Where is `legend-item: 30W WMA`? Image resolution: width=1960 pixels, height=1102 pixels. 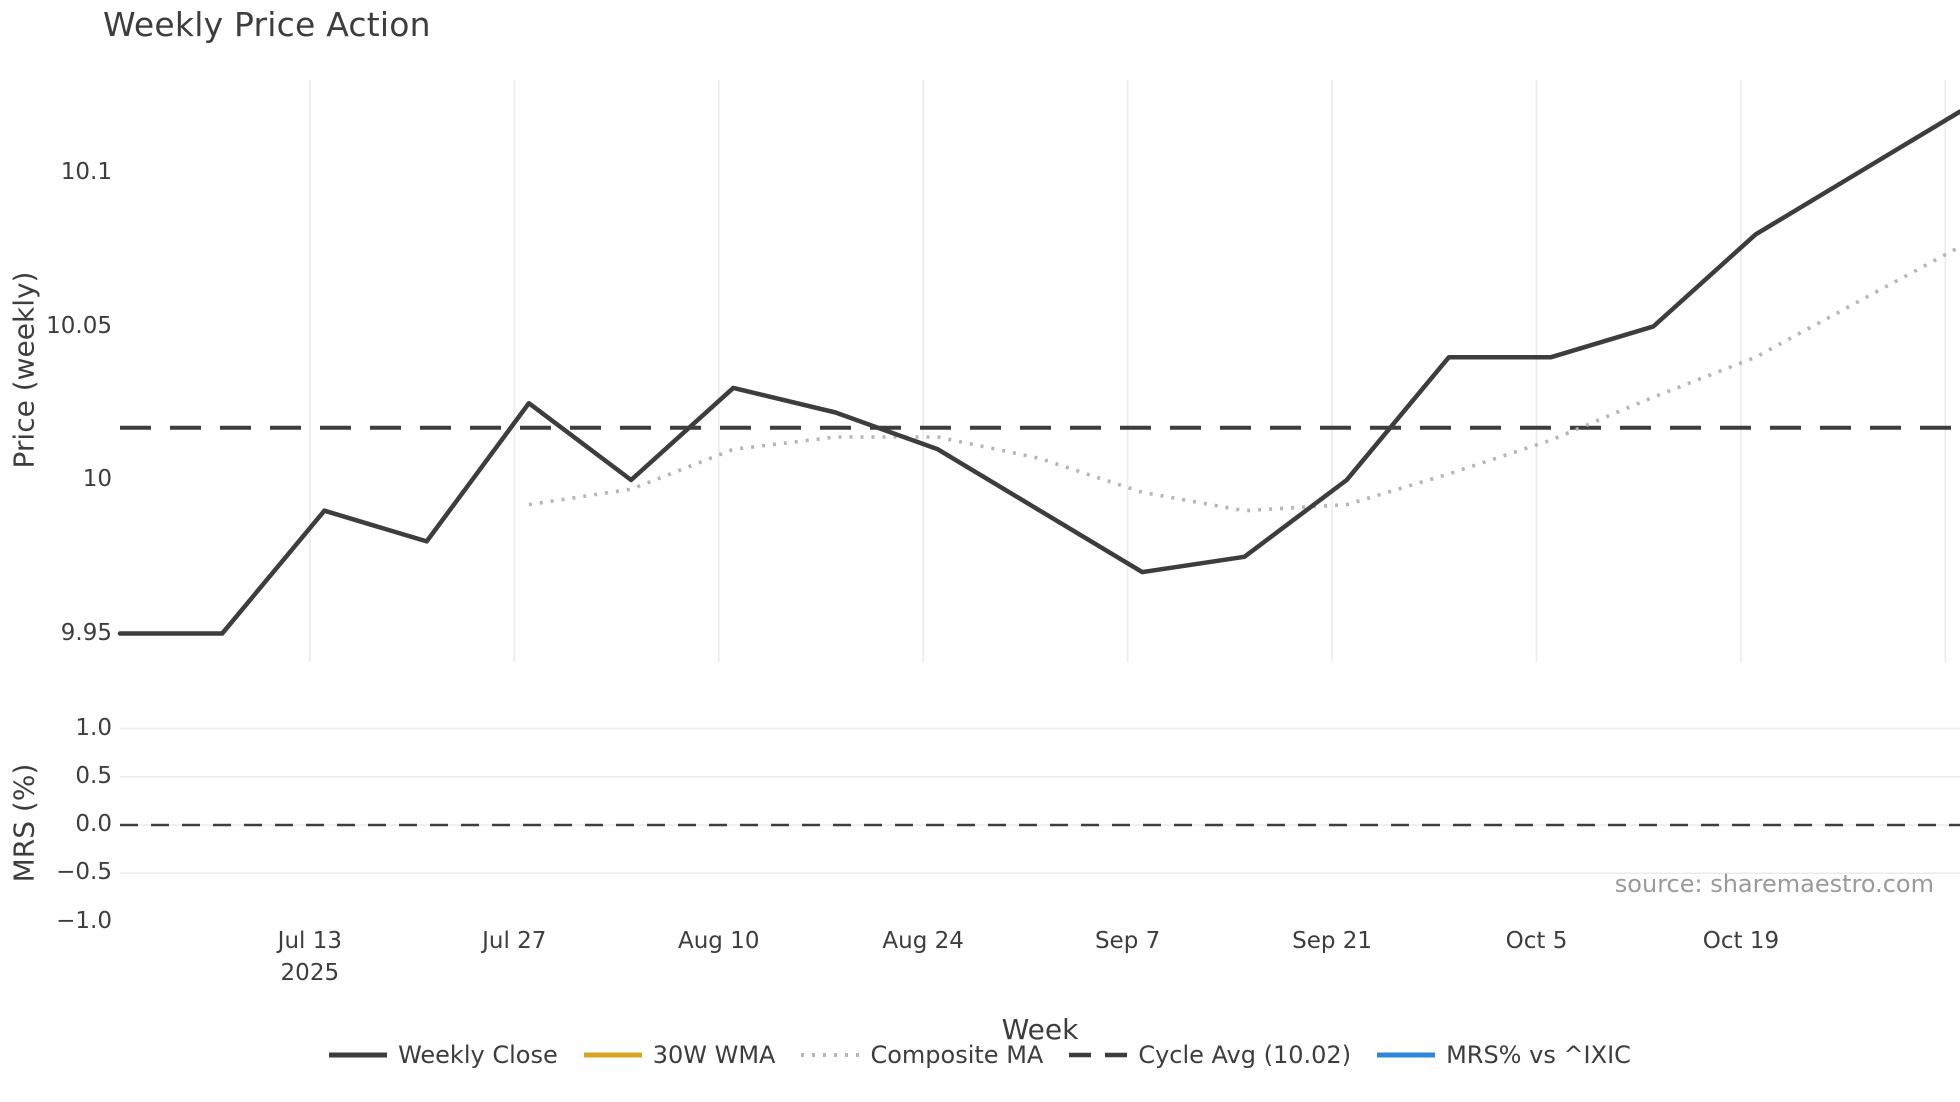
legend-item: 30W WMA is located at coordinates (679, 1055).